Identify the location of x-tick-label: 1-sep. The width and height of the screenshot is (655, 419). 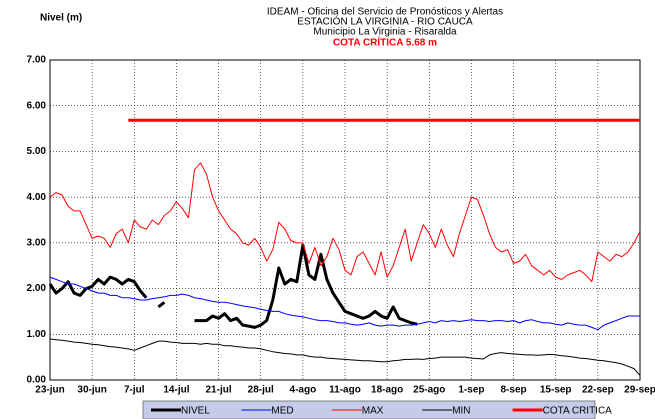
(471, 390).